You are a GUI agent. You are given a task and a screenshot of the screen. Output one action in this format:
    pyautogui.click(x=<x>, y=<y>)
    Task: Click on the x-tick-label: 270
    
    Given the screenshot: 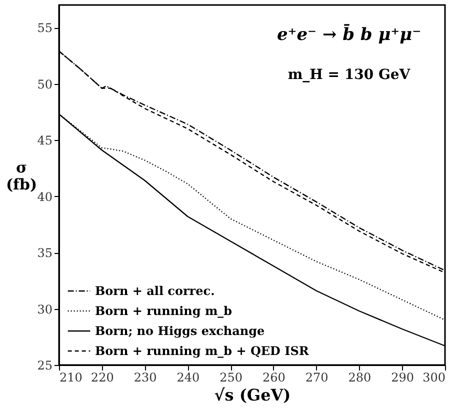 What is the action you would take?
    pyautogui.click(x=316, y=377)
    